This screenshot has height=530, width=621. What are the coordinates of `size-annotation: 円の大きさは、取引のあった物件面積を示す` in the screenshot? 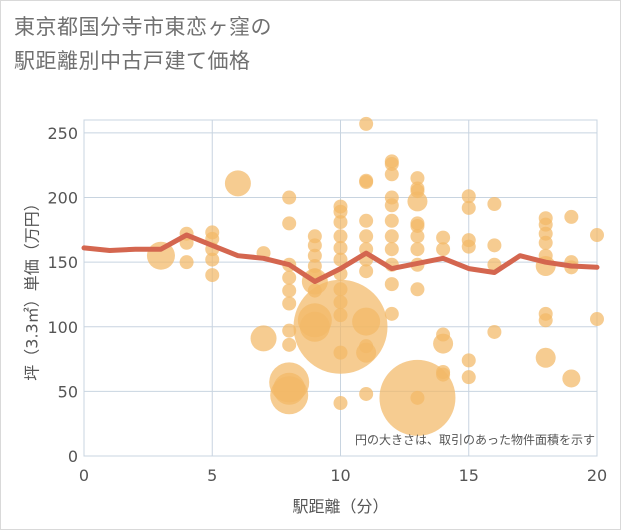 It's located at (475, 439).